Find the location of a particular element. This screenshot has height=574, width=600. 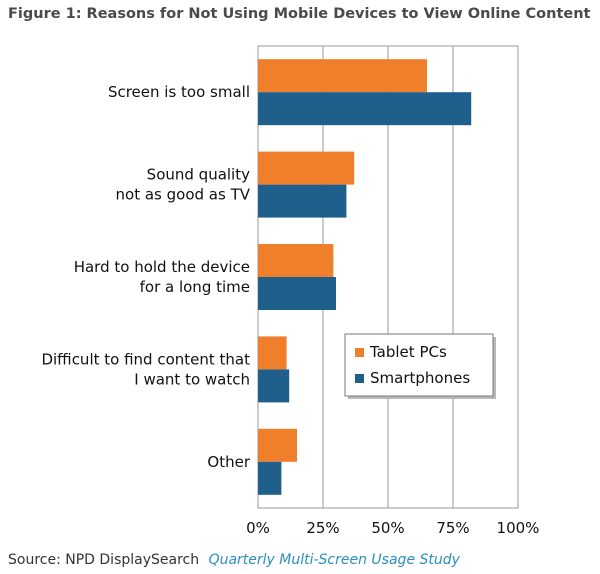

source-study: Quarterly Multi-Screen Usage Study is located at coordinates (335, 560).